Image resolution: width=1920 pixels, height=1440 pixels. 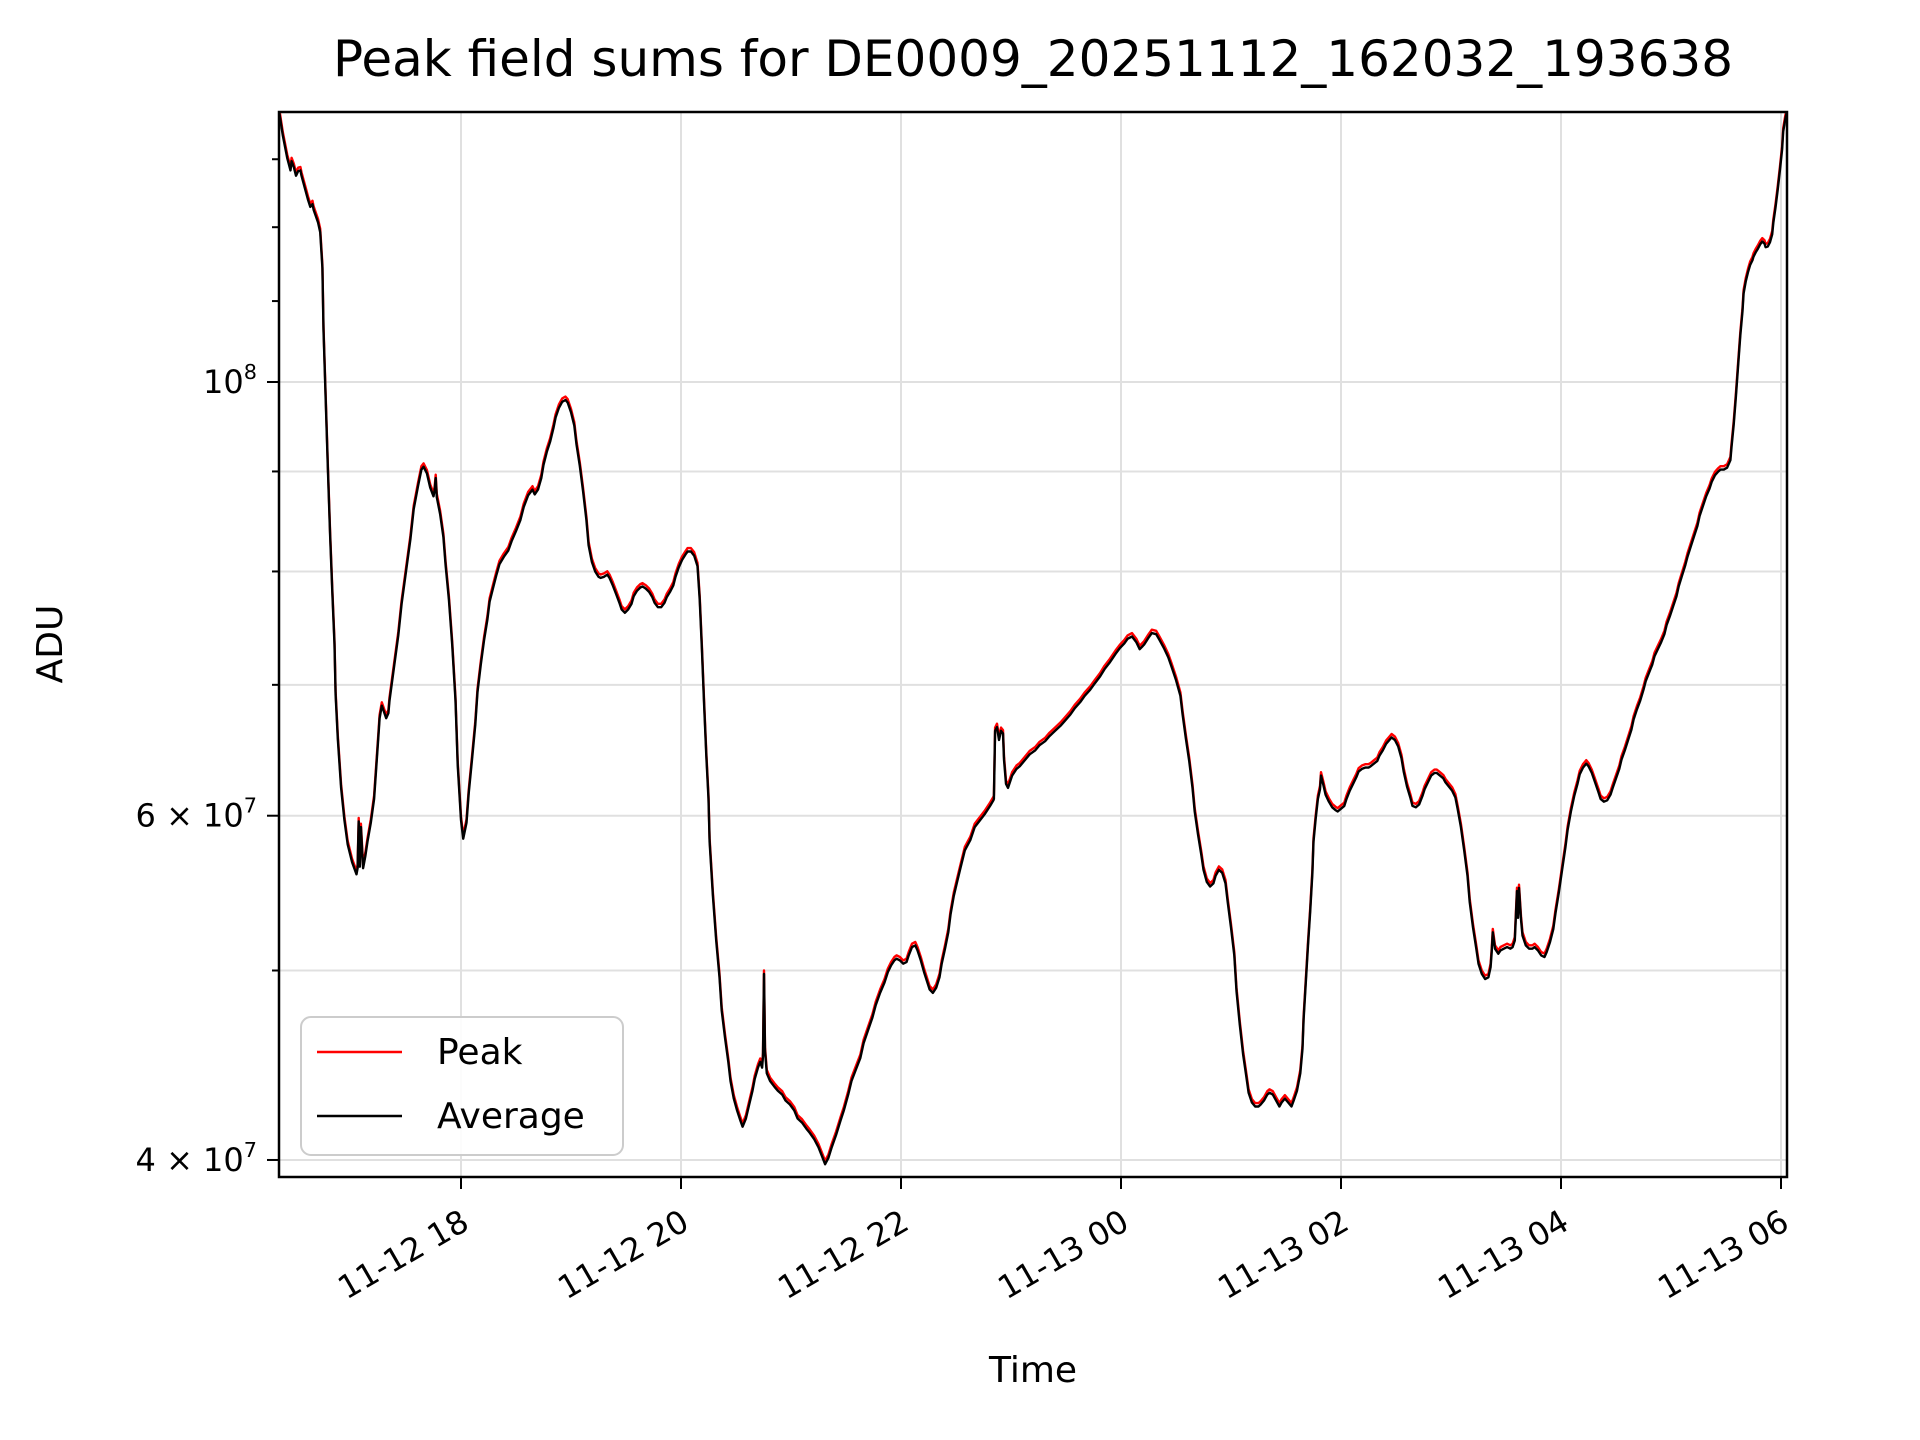 What do you see at coordinates (50, 644) in the screenshot?
I see `y-axis-label: ADU` at bounding box center [50, 644].